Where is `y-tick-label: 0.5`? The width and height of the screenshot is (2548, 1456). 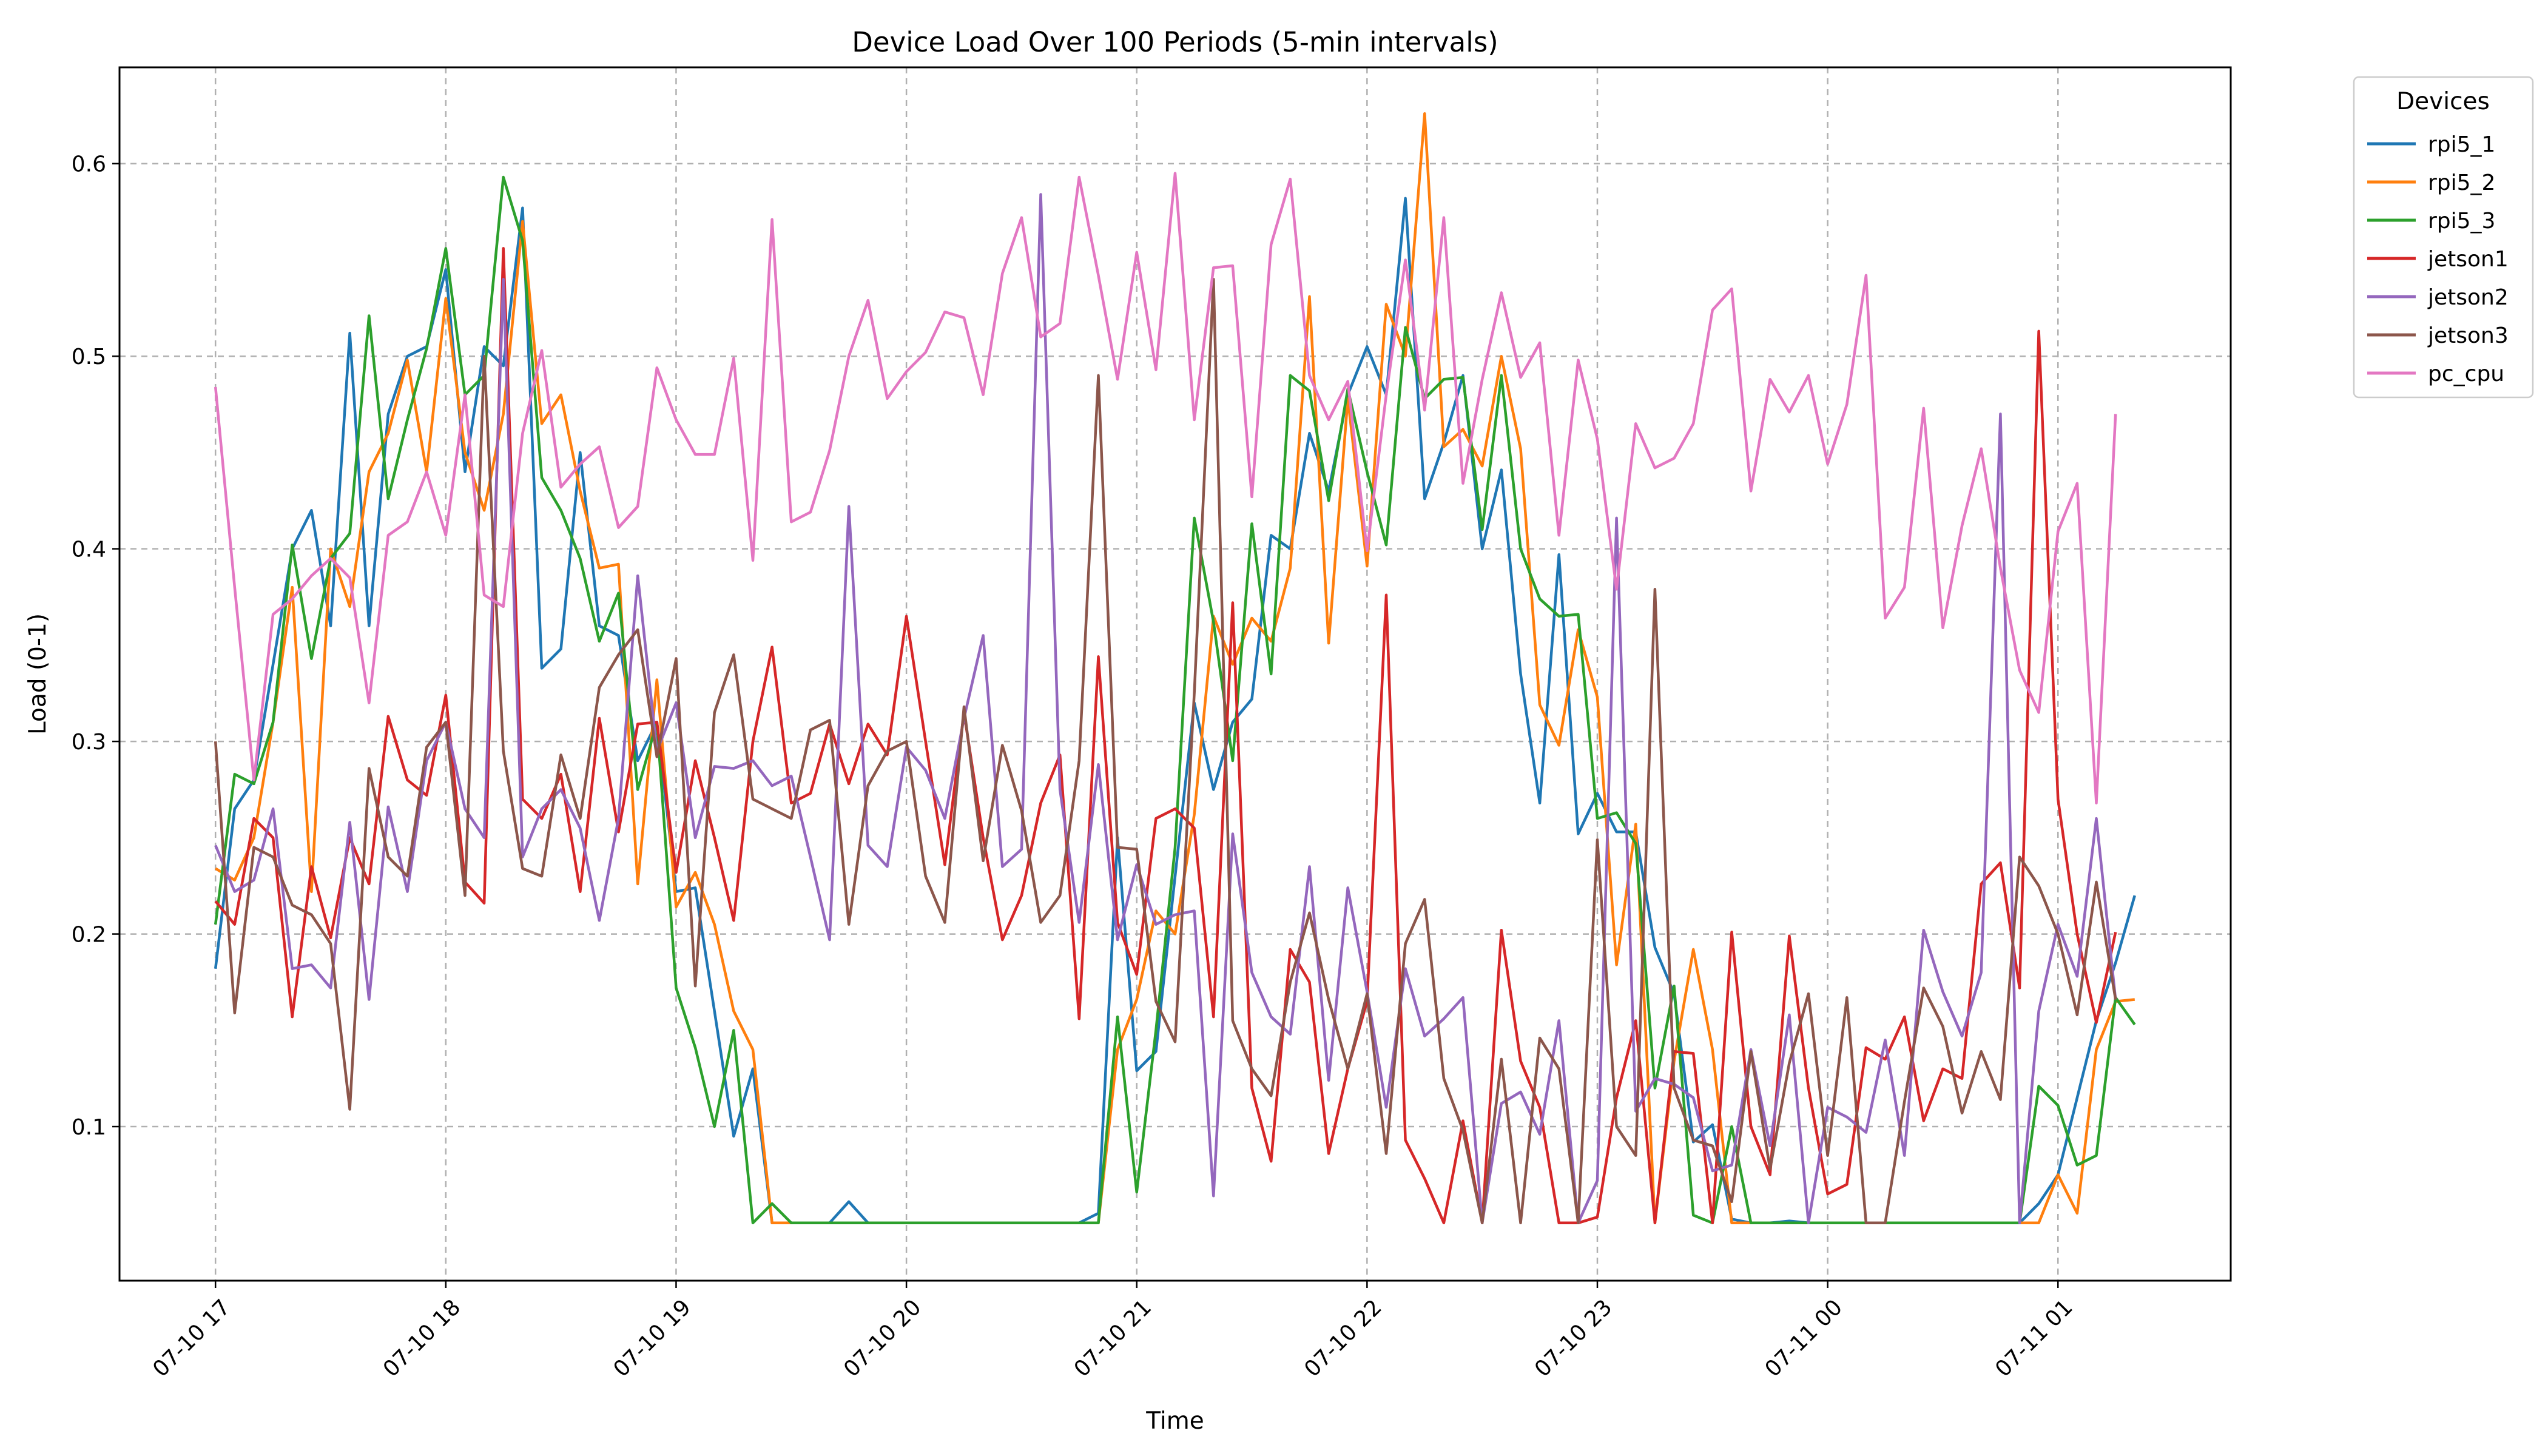 y-tick-label: 0.5 is located at coordinates (89, 357).